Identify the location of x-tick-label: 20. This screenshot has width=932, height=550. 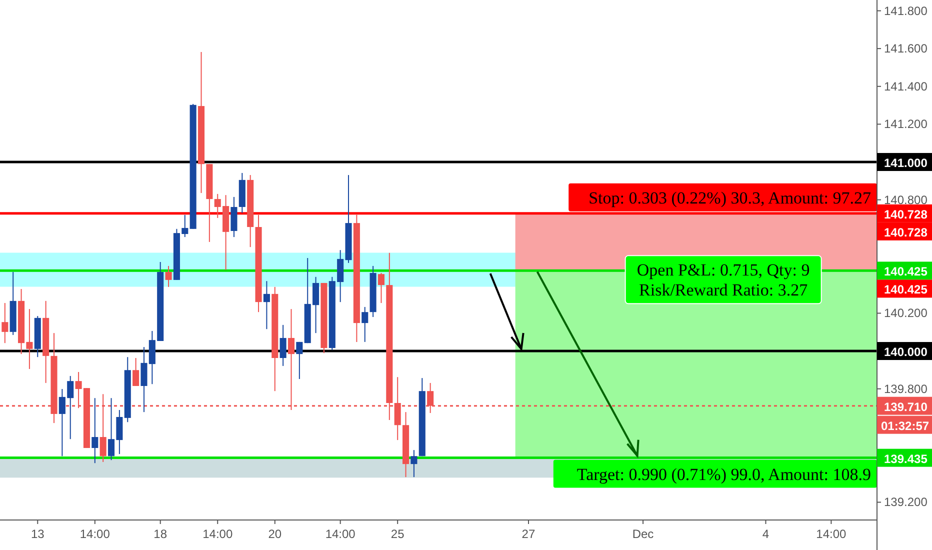
(275, 534).